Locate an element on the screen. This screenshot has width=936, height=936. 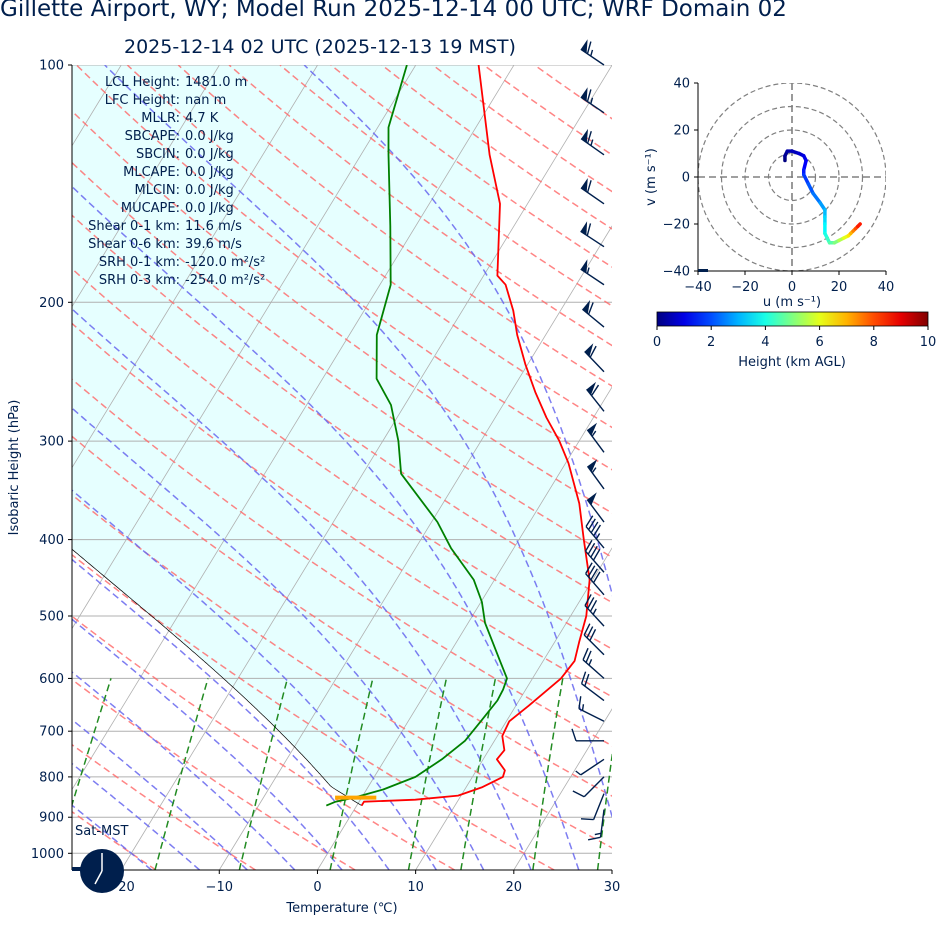
colorbar-tick-label: 10 is located at coordinates (928, 342).